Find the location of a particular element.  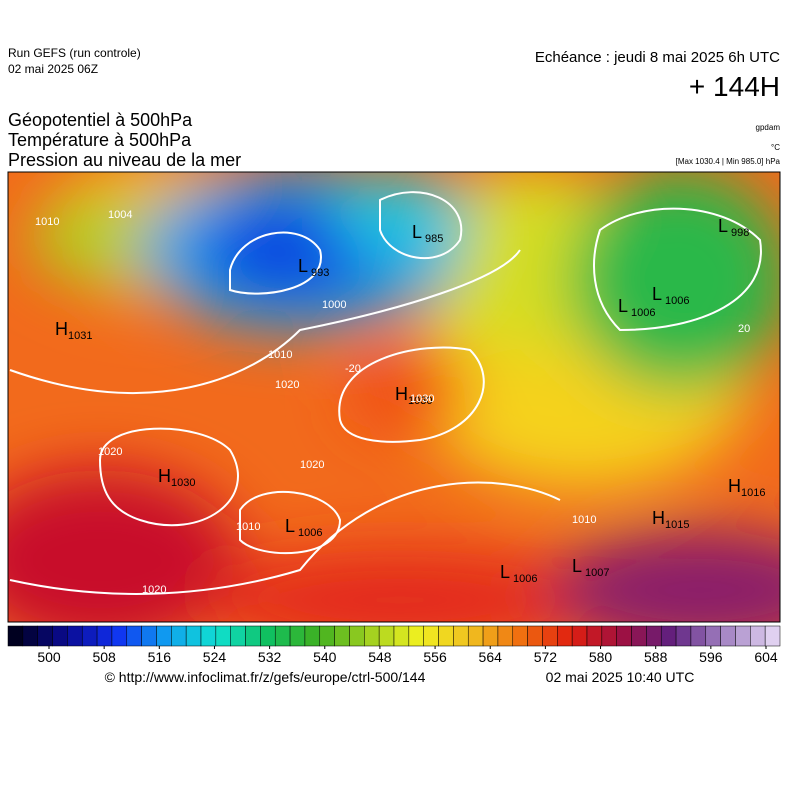

footer-date: 02 mai 2025 10:40 UTC is located at coordinates (620, 677).